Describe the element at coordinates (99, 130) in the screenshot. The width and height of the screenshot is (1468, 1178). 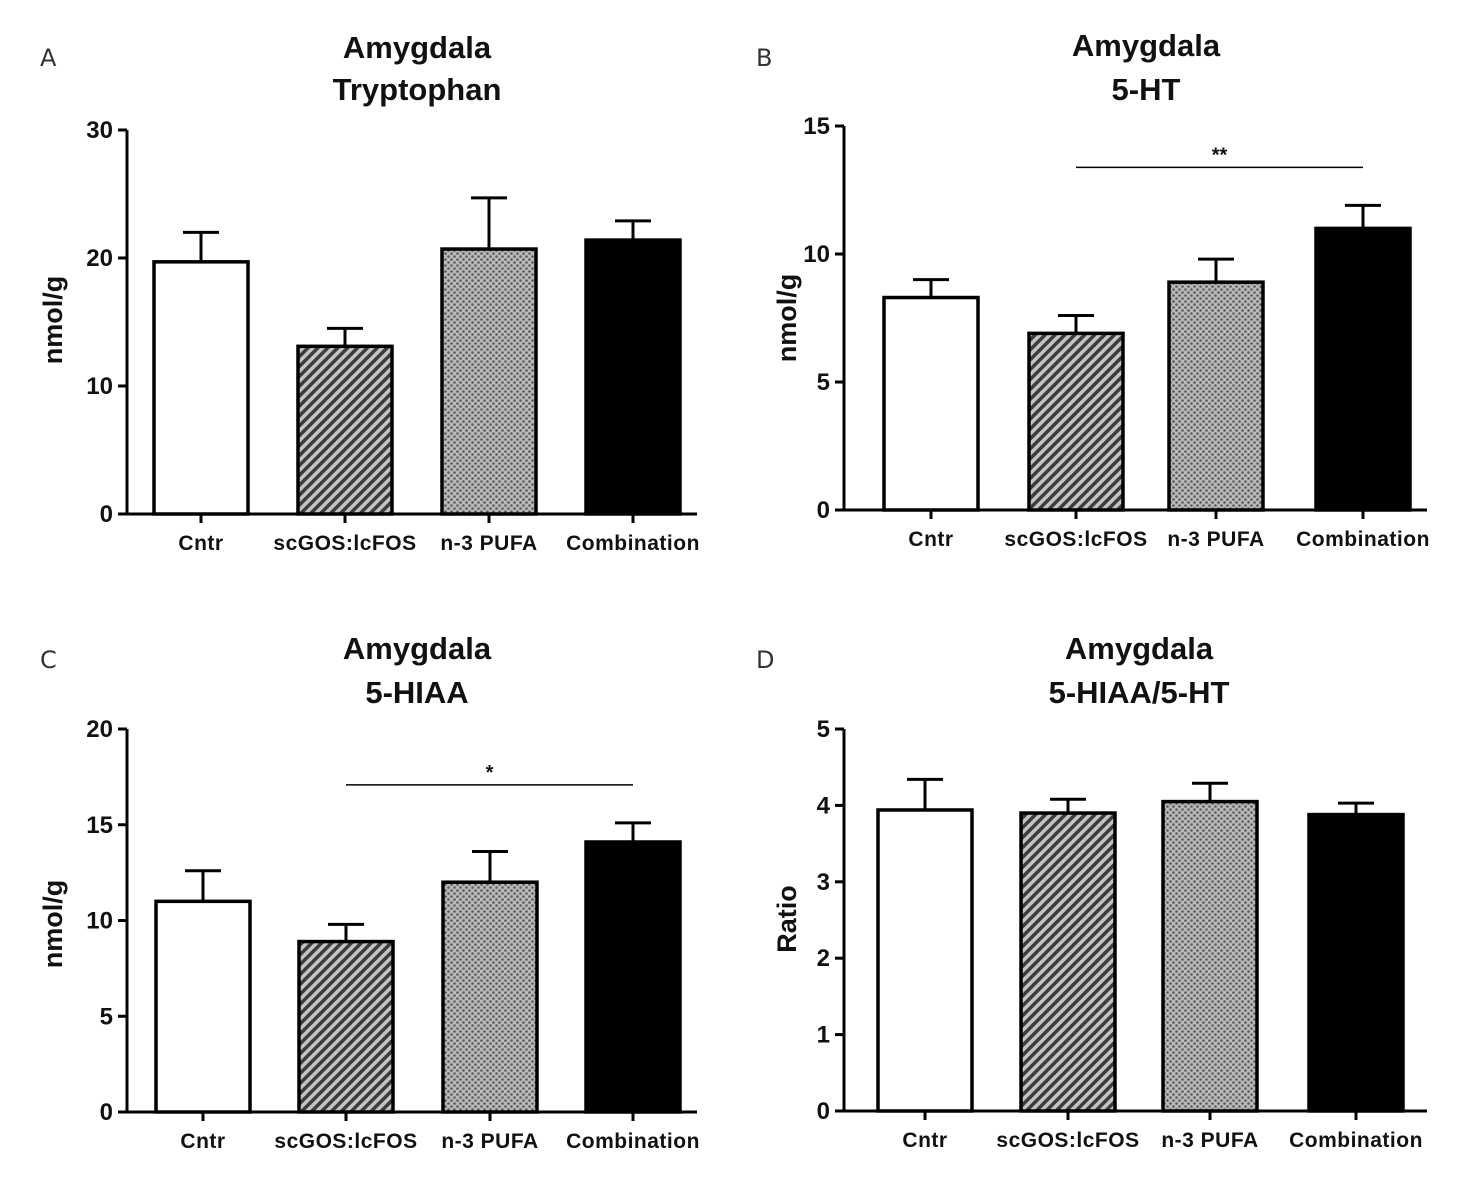
I see `y-tick-label: 30` at that location.